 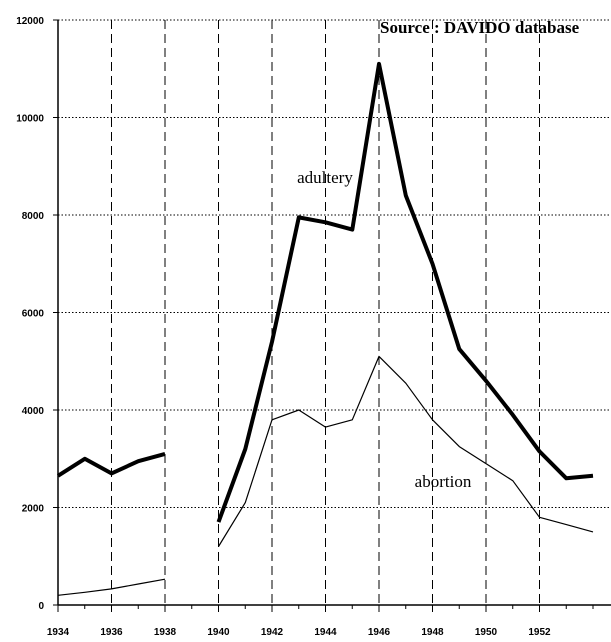 I want to click on x-tick-label: 1948, so click(x=432, y=632).